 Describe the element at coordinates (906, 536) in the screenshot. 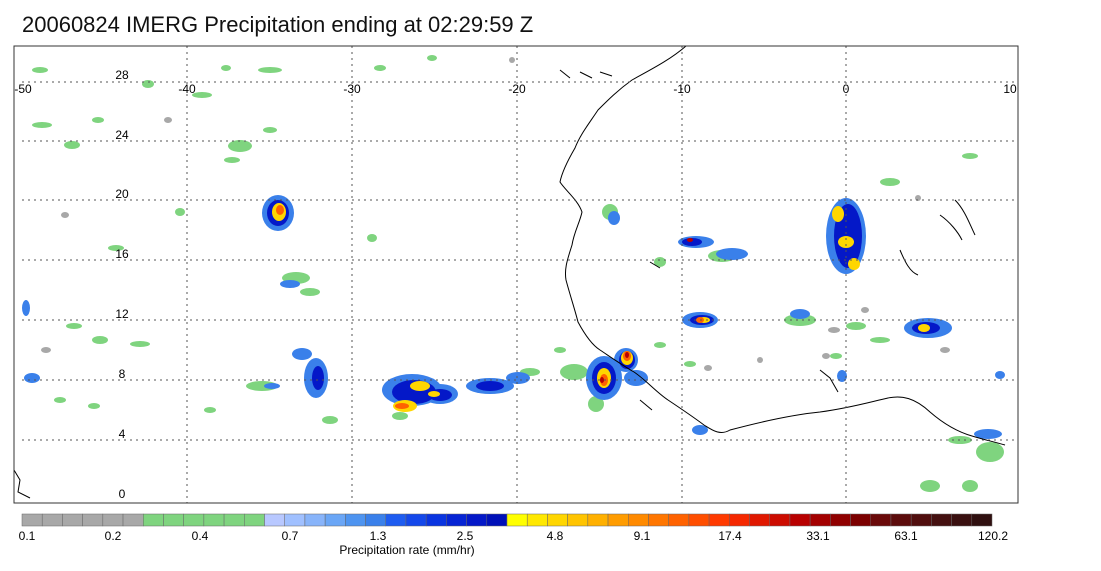

I see `legend-tick-label: 63.1` at that location.